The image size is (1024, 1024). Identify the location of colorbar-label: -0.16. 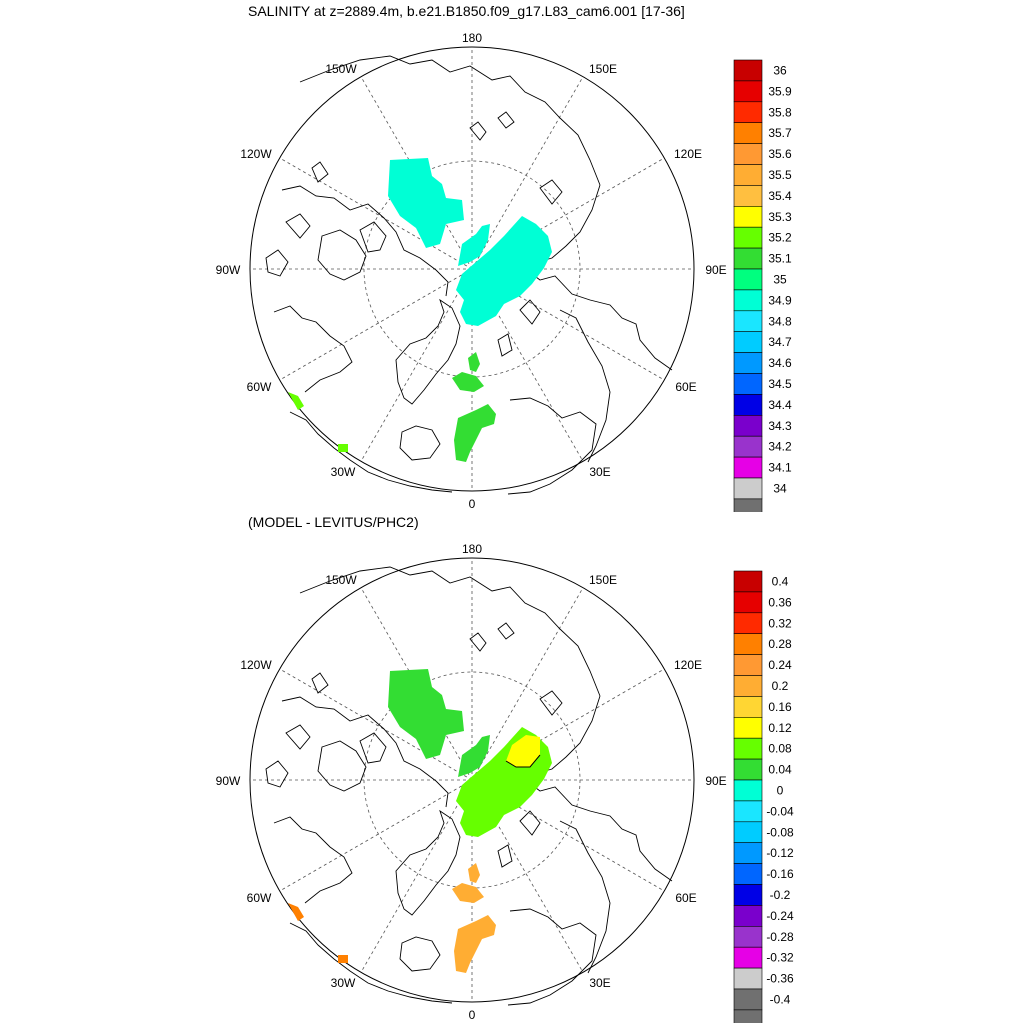
(780, 874).